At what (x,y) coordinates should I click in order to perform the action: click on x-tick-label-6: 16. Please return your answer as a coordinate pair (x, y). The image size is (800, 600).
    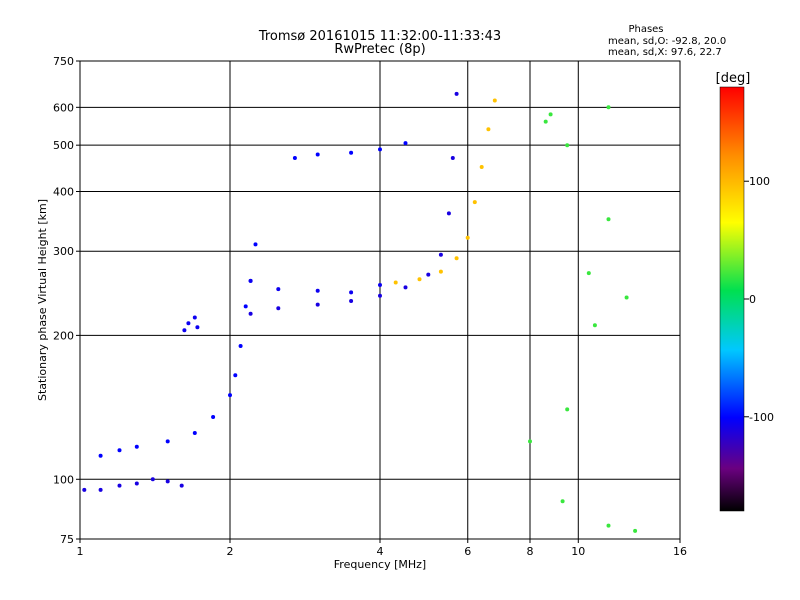
    Looking at the image, I should click on (680, 551).